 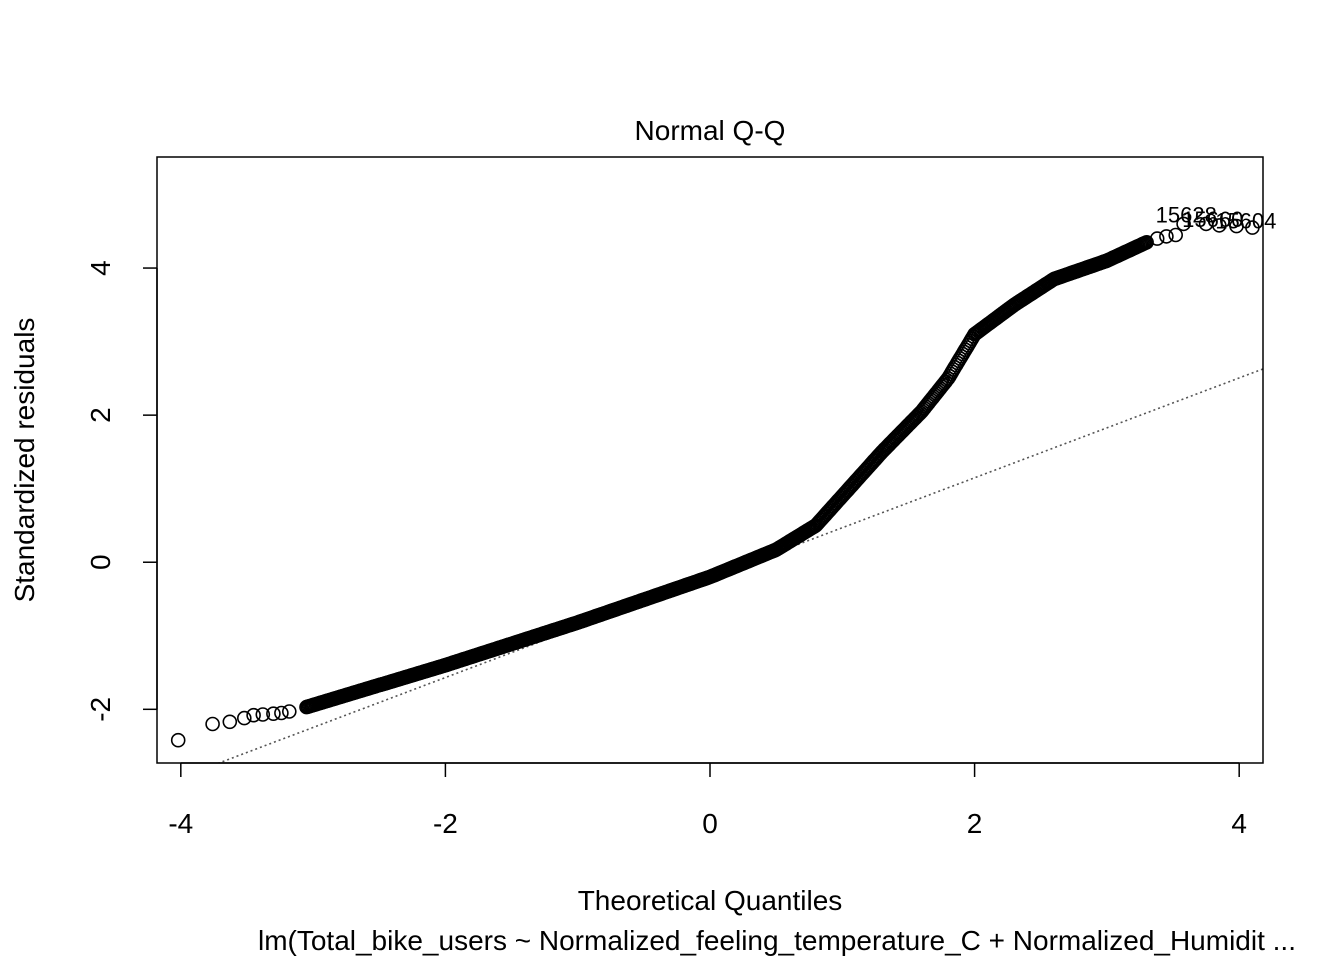 What do you see at coordinates (710, 823) in the screenshot?
I see `x-tick-label: 0` at bounding box center [710, 823].